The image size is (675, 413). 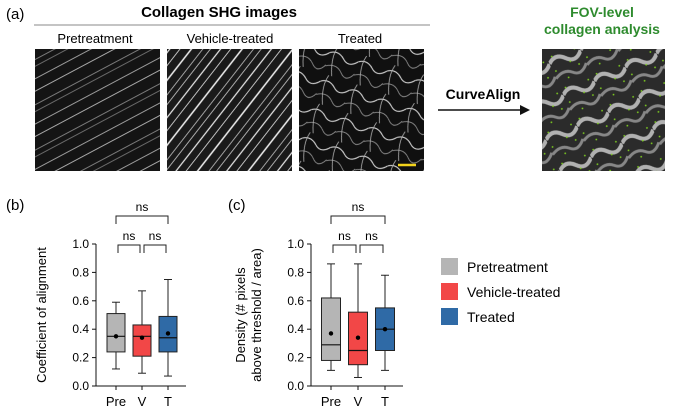 What do you see at coordinates (229, 110) in the screenshot?
I see `shg-image-vehicle-treated` at bounding box center [229, 110].